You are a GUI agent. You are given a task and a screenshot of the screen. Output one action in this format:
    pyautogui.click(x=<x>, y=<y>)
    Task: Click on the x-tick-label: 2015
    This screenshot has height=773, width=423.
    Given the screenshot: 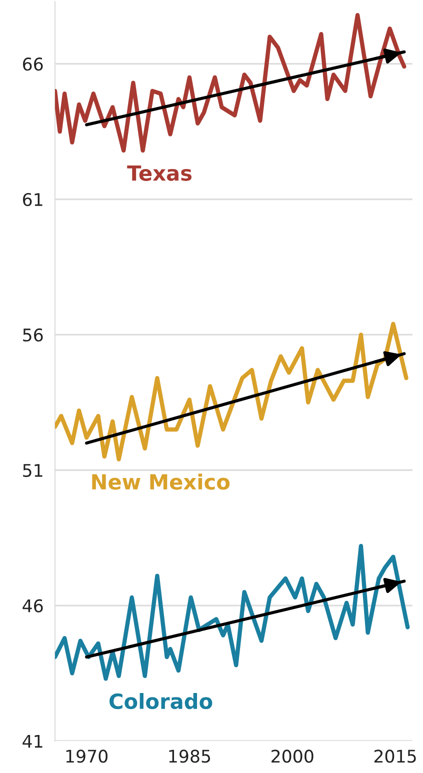 What is the action you would take?
    pyautogui.click(x=395, y=756)
    